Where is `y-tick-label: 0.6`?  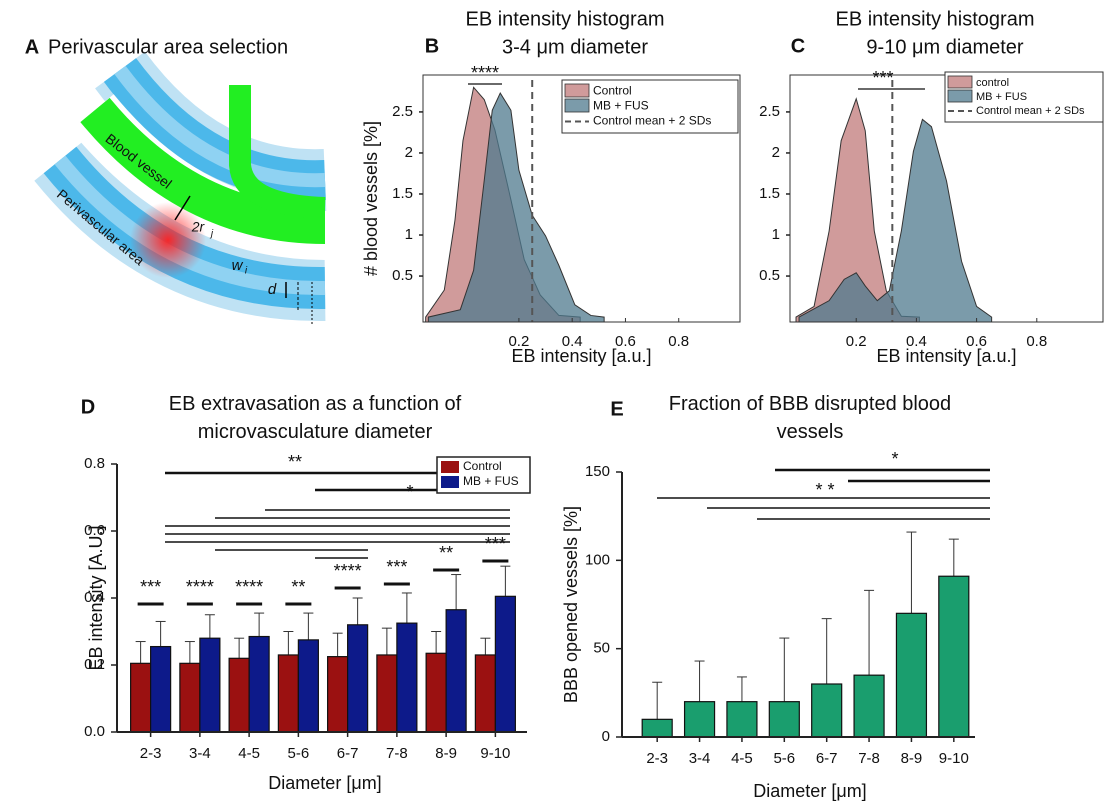 y-tick-label: 0.6 is located at coordinates (94, 530).